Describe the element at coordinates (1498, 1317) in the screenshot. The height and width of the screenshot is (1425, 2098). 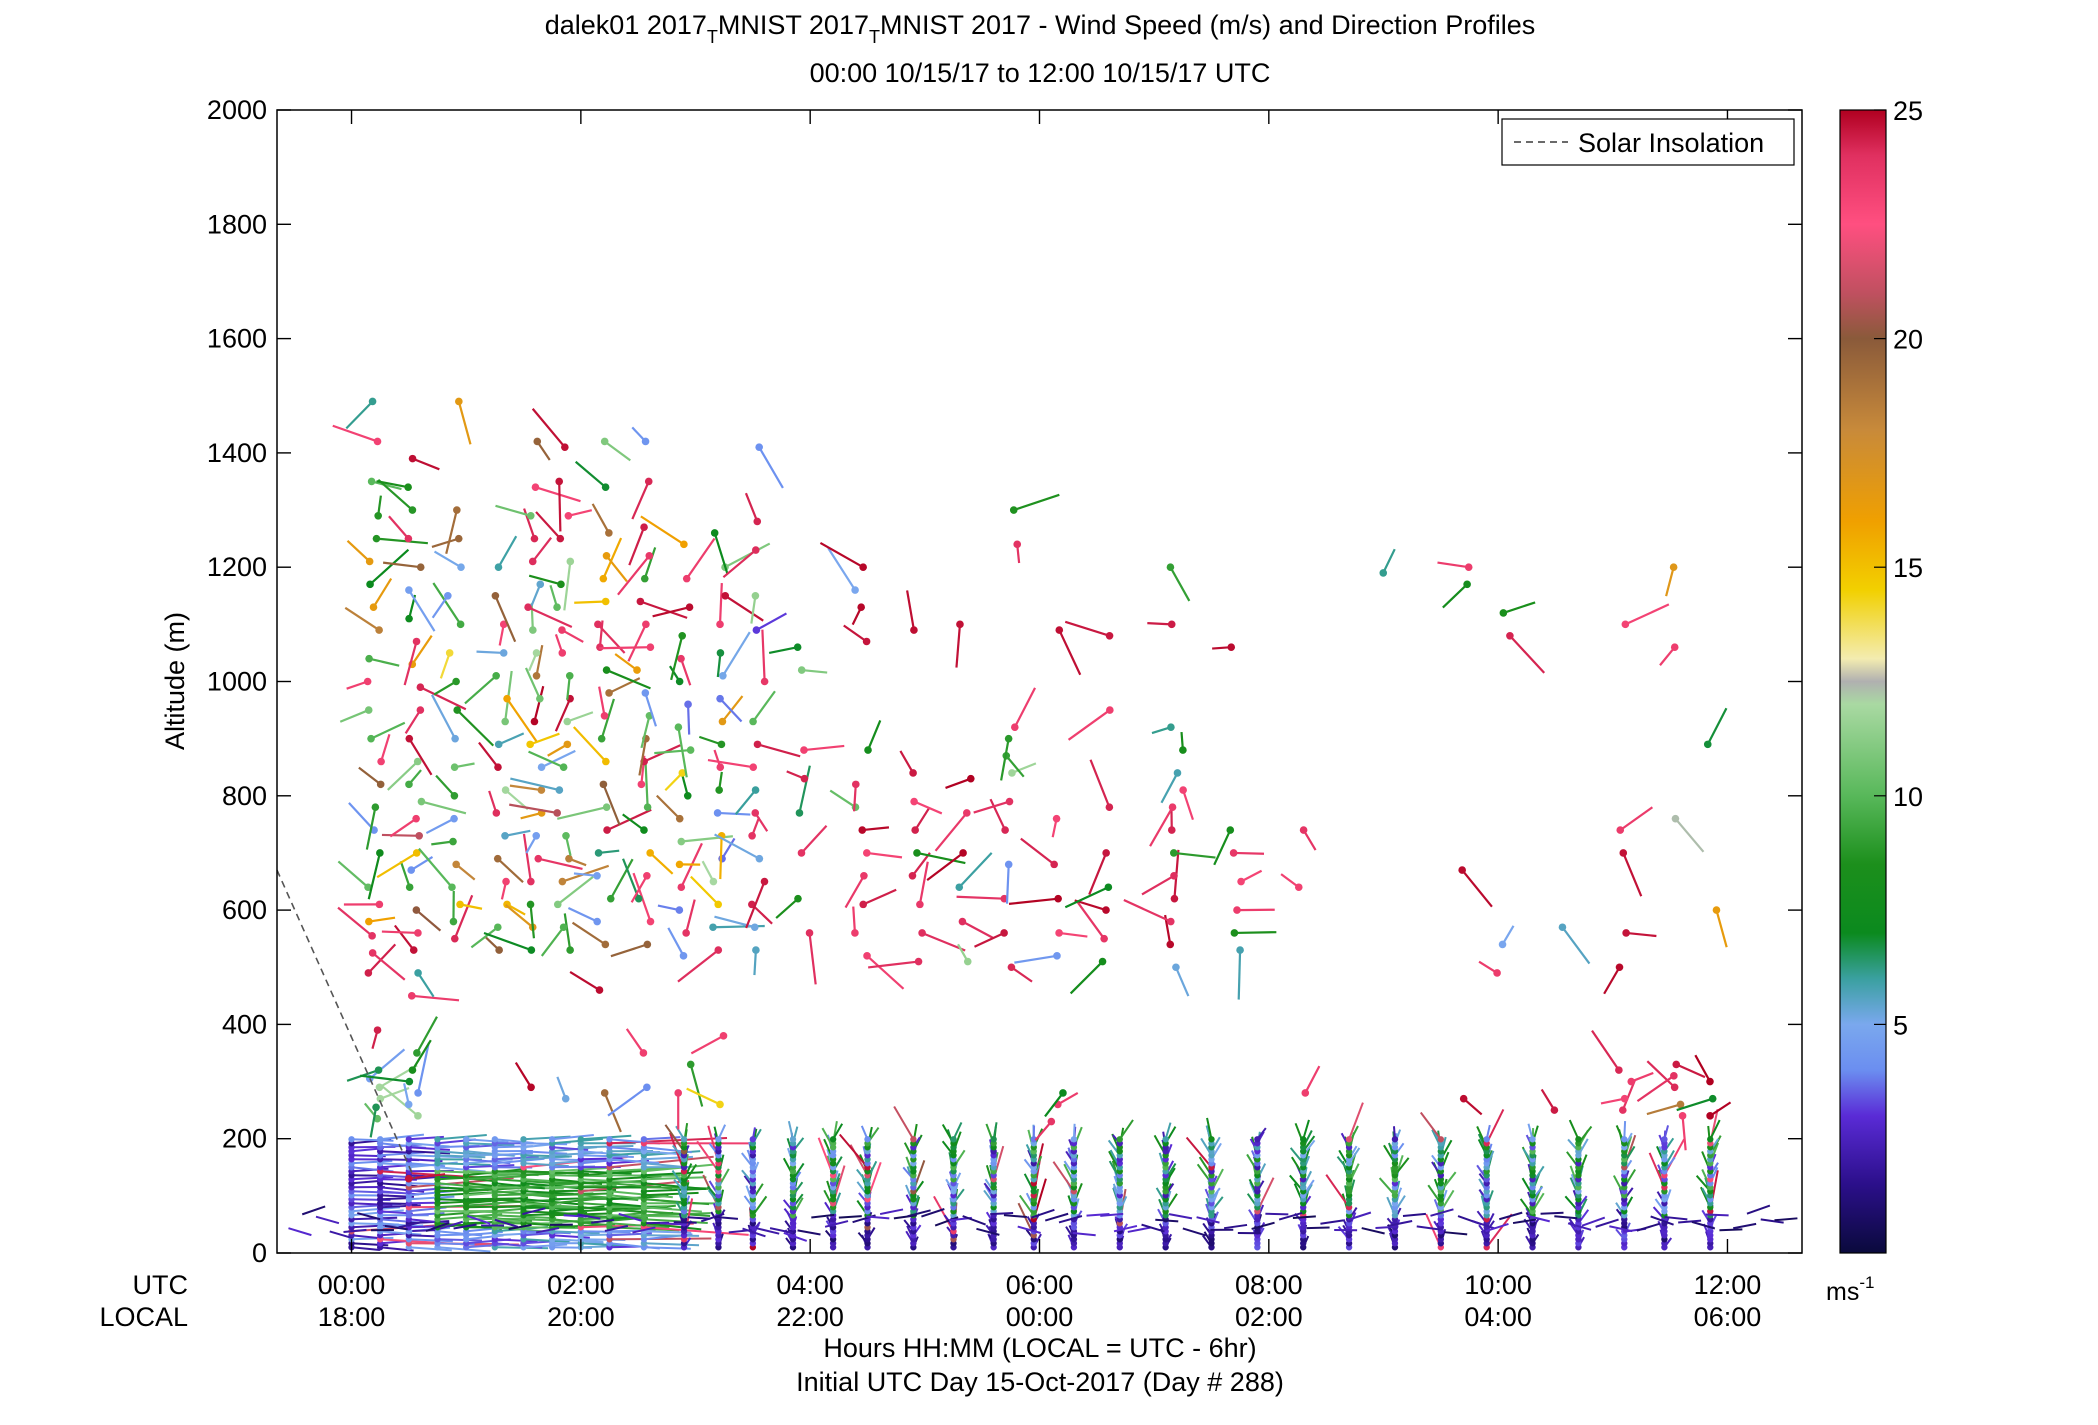
I see `local-tick-label: 04:00` at that location.